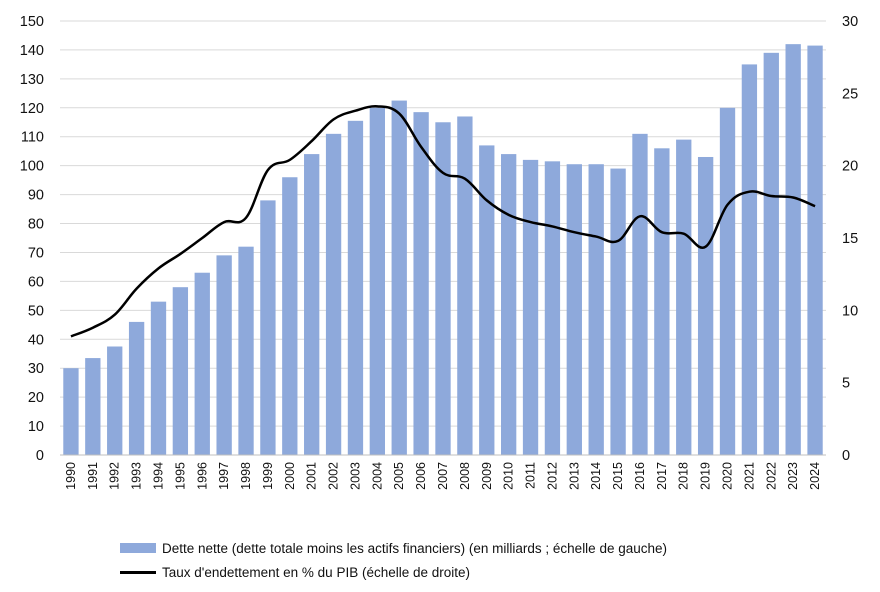 This screenshot has width=880, height=592. Describe the element at coordinates (138, 572) in the screenshot. I see `legend-line-swatch` at that location.